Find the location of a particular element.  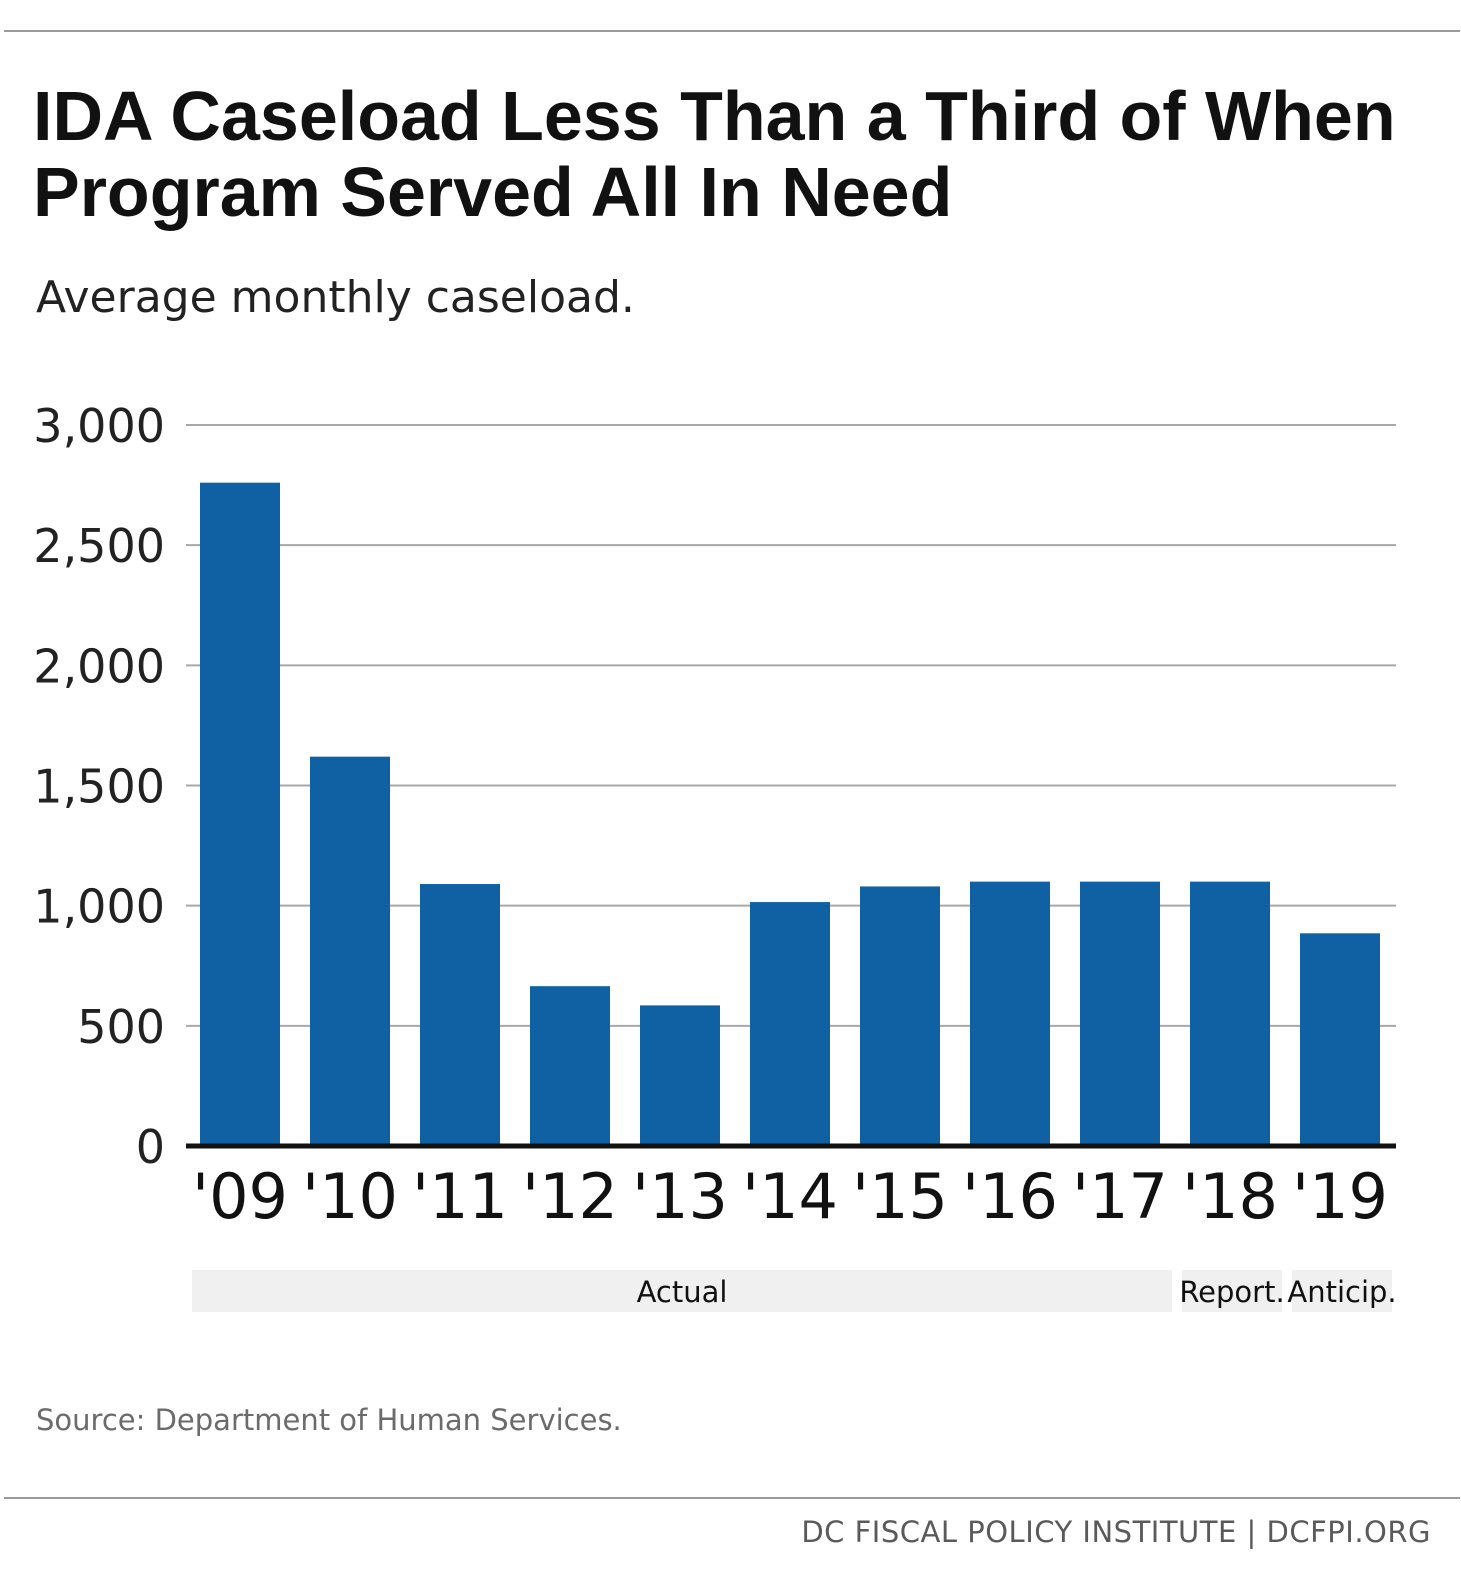

x-tick-label: '14 is located at coordinates (790, 1196).